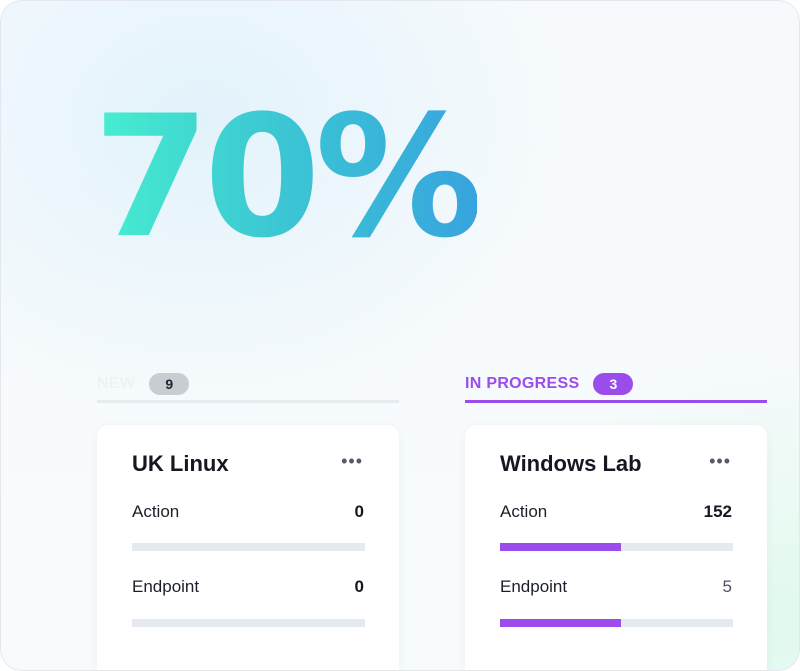 This screenshot has height=671, width=800. I want to click on action-progress-fill, so click(561, 547).